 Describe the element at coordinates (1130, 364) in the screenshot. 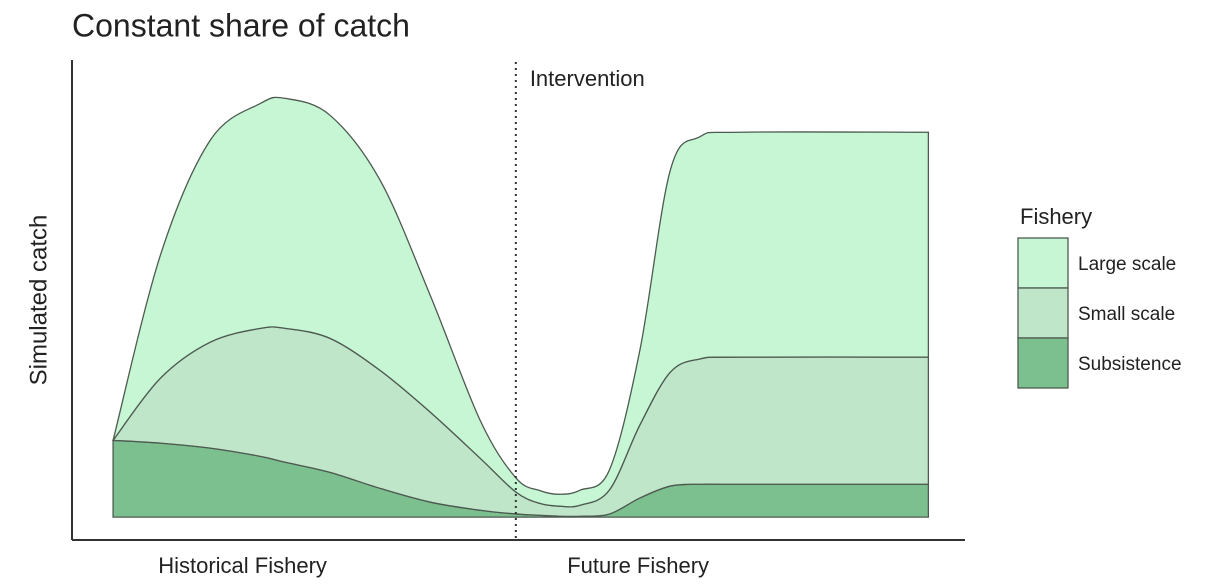

I see `legend-label: Subsistence` at that location.